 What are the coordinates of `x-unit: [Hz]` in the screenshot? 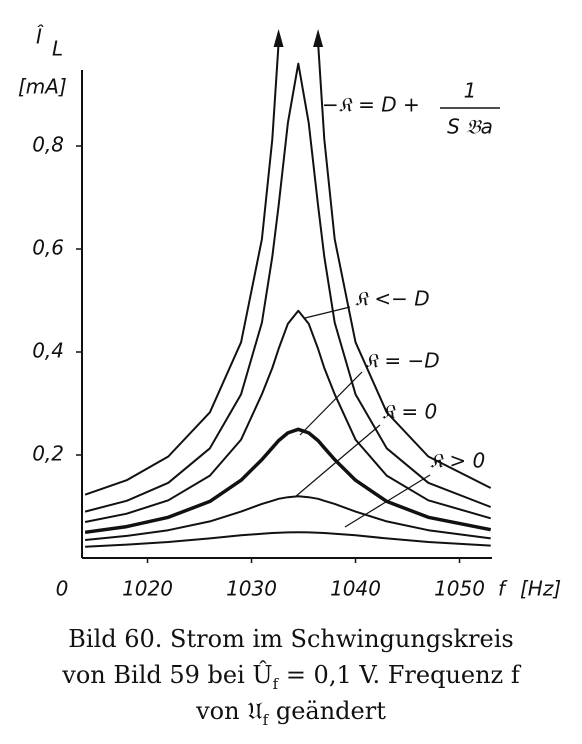 It's located at (540, 589).